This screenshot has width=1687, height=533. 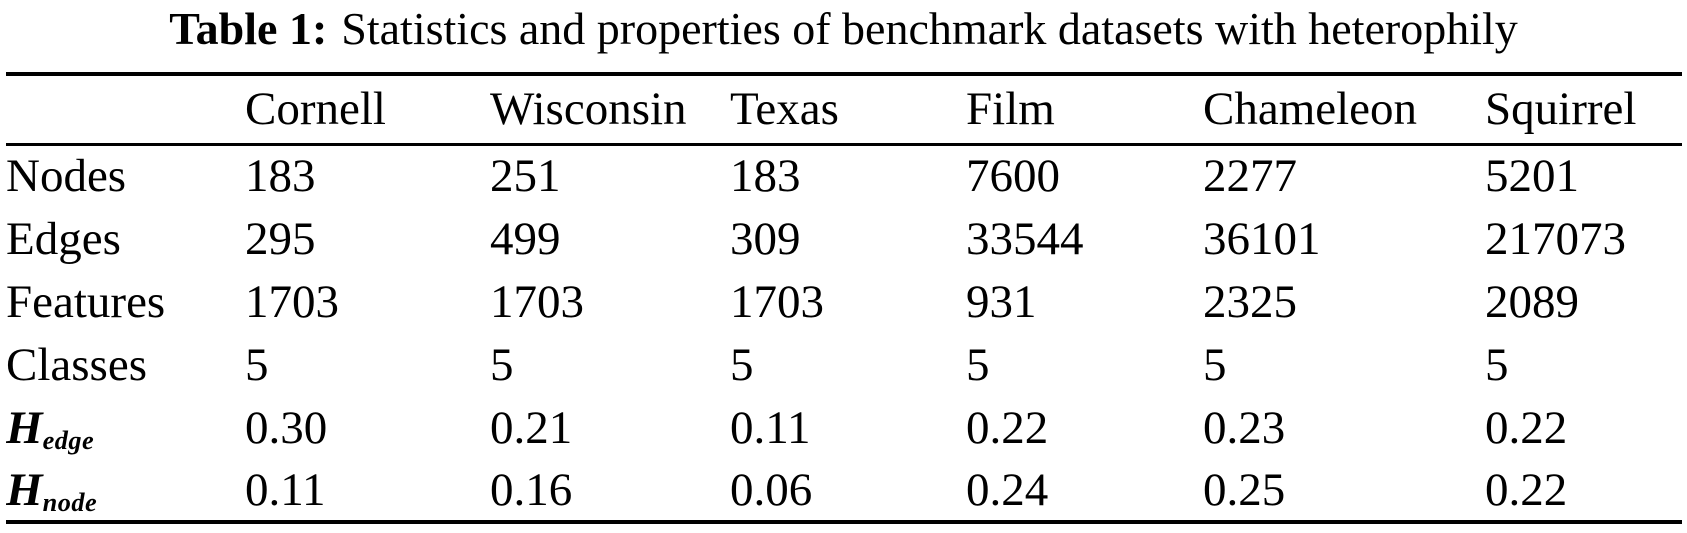 What do you see at coordinates (280, 238) in the screenshot?
I see `table-cell: 295` at bounding box center [280, 238].